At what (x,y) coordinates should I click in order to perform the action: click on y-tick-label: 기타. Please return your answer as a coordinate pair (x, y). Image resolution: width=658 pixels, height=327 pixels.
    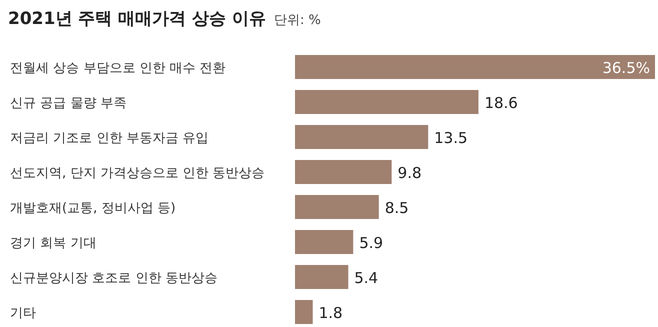
    Looking at the image, I should click on (23, 313).